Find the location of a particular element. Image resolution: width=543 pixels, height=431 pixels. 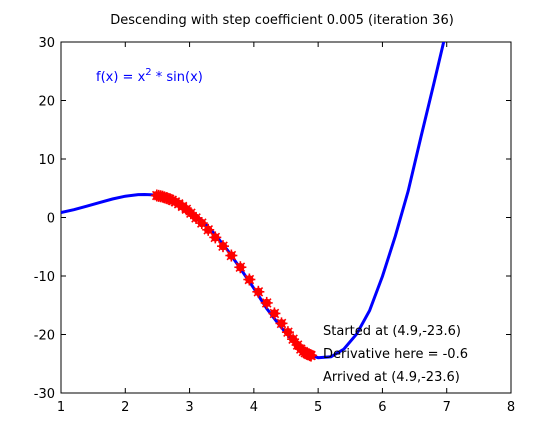

function-label-rest: * sin(x) is located at coordinates (177, 77).